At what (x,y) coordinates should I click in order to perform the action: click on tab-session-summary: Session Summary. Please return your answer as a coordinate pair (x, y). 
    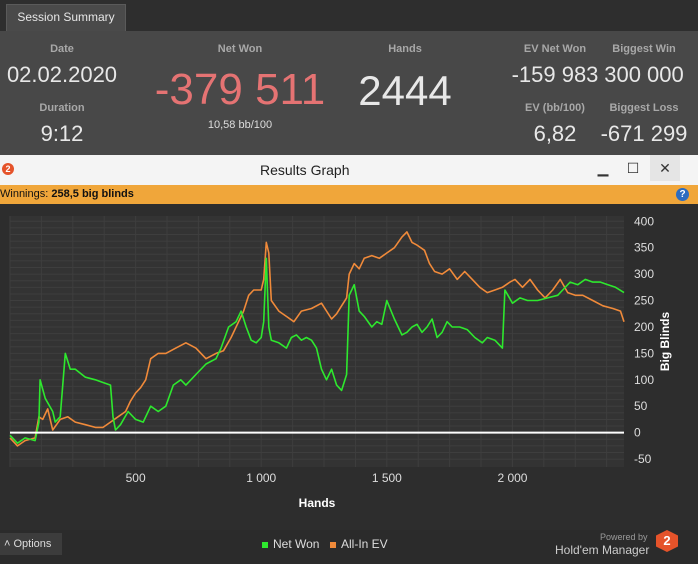
    Looking at the image, I should click on (66, 17).